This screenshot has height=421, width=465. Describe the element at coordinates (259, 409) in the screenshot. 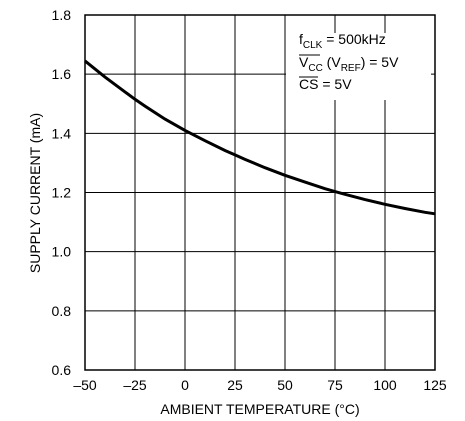

I see `x-axis-title: AMBIENT TEMPERATURE (°C)` at that location.